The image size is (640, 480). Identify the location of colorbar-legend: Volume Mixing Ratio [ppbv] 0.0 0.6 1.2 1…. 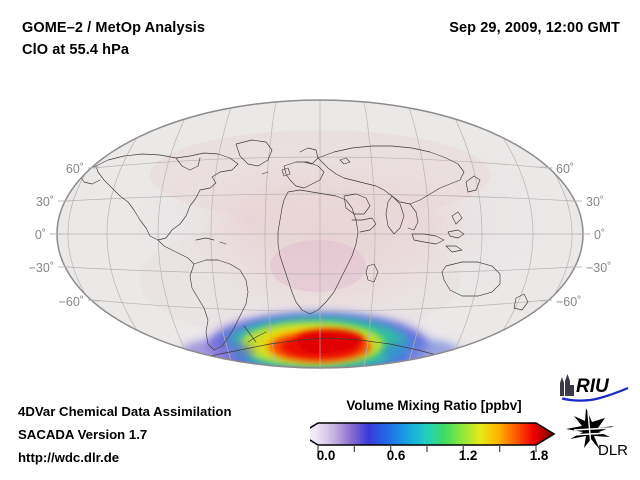
(433, 436).